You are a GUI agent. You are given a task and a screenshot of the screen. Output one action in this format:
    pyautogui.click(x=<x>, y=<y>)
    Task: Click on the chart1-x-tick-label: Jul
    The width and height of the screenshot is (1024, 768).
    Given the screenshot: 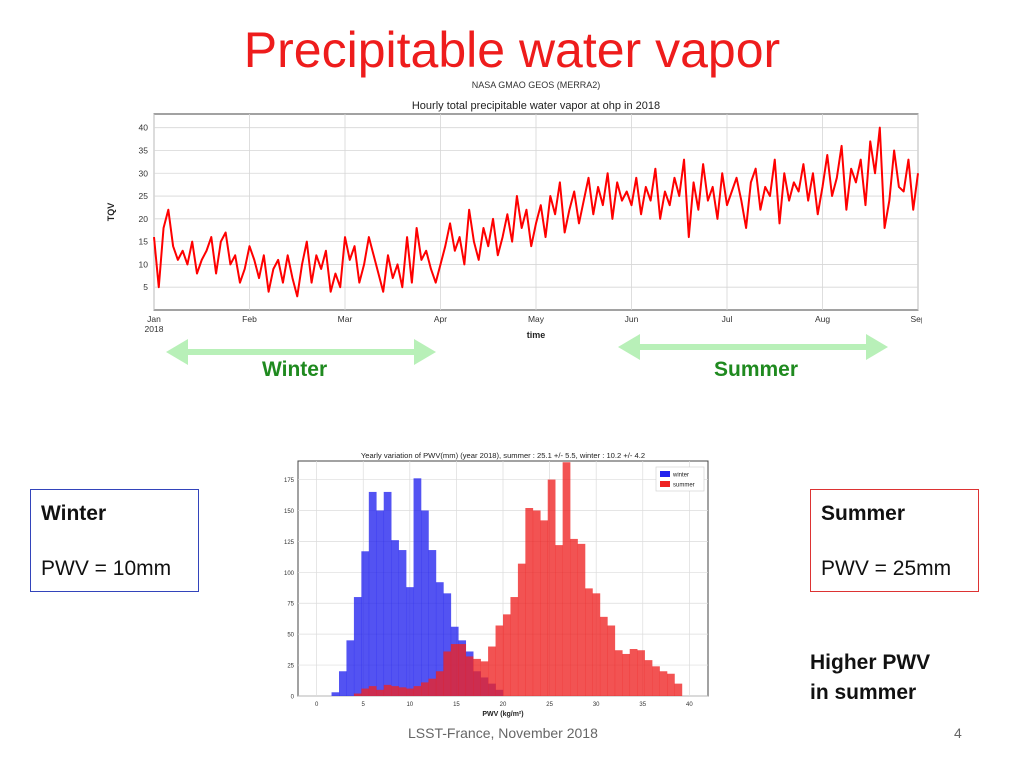 What is the action you would take?
    pyautogui.click(x=727, y=319)
    